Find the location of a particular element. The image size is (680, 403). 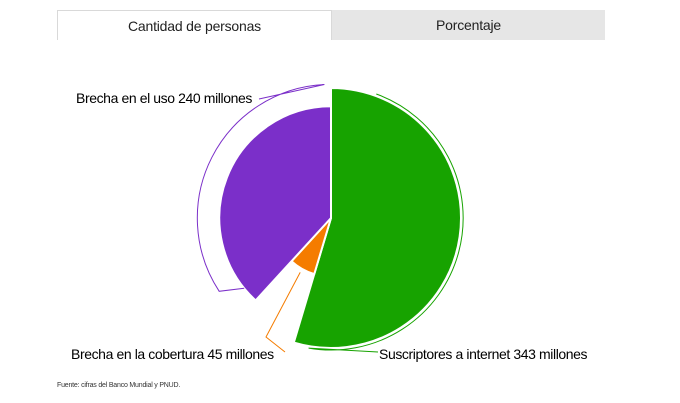

source-note: Fuente: cifras del Banco Mundial y PNUD. is located at coordinates (119, 385).